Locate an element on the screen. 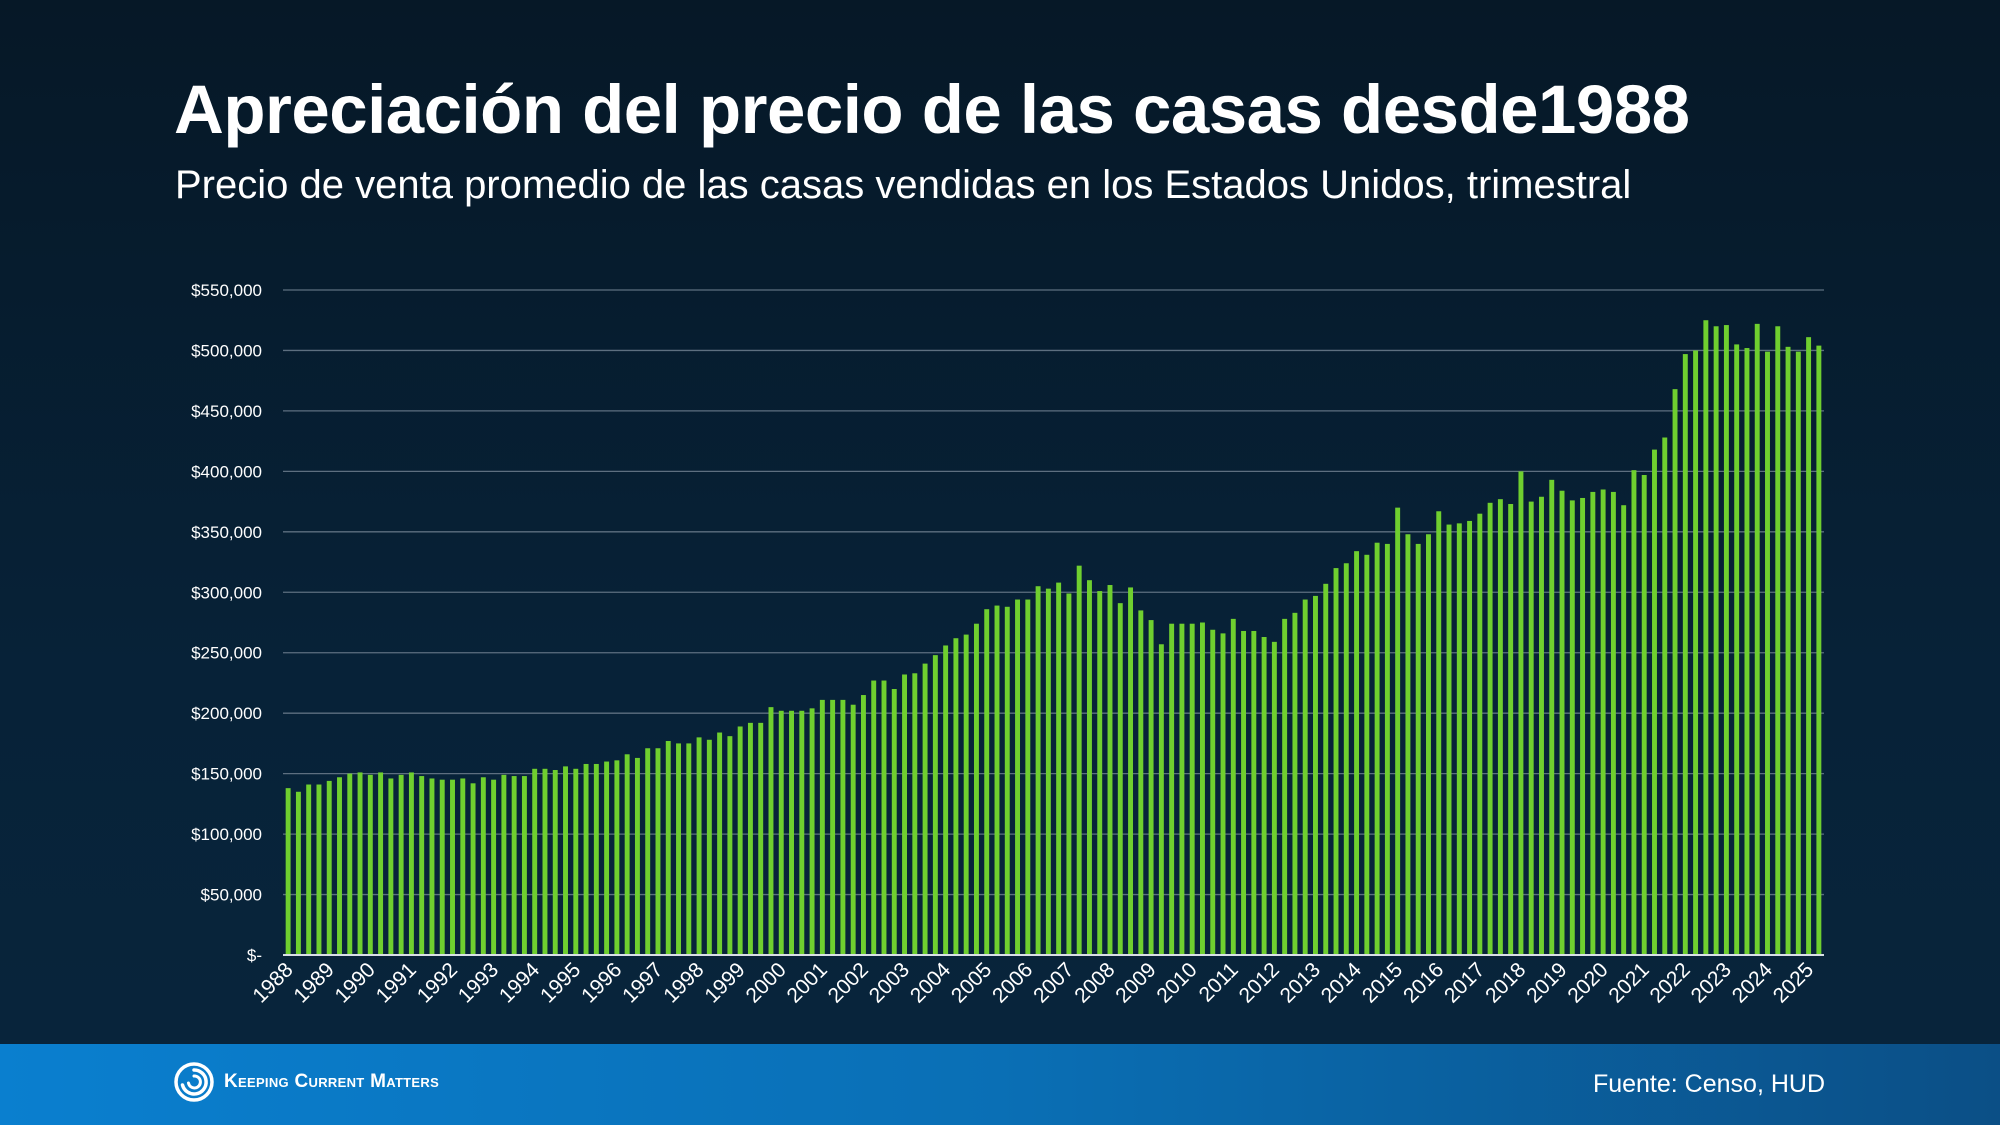 The image size is (2000, 1125). y-tick-label: $50,000 is located at coordinates (231, 895).